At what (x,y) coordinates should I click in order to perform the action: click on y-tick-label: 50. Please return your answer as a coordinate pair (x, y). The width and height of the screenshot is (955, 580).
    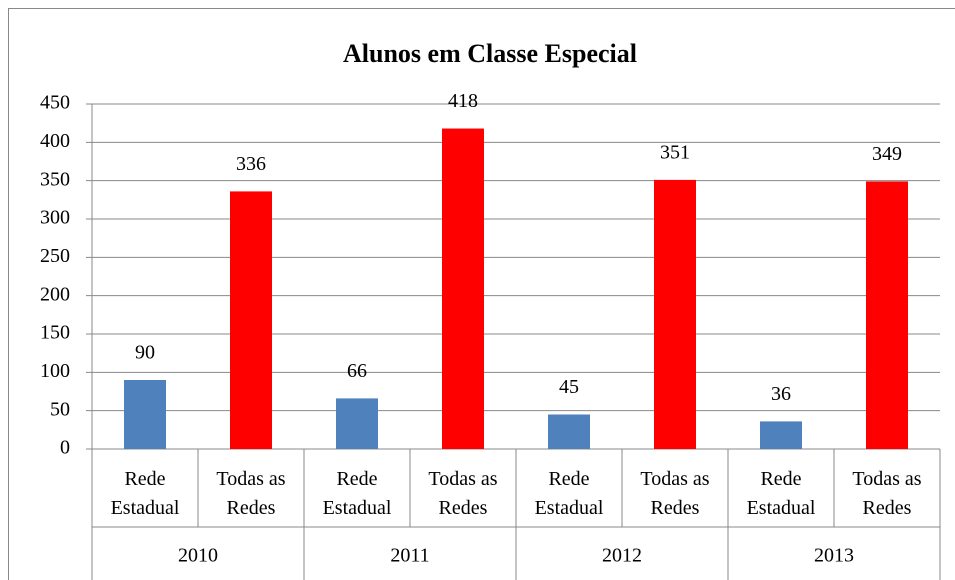
    Looking at the image, I should click on (60, 409).